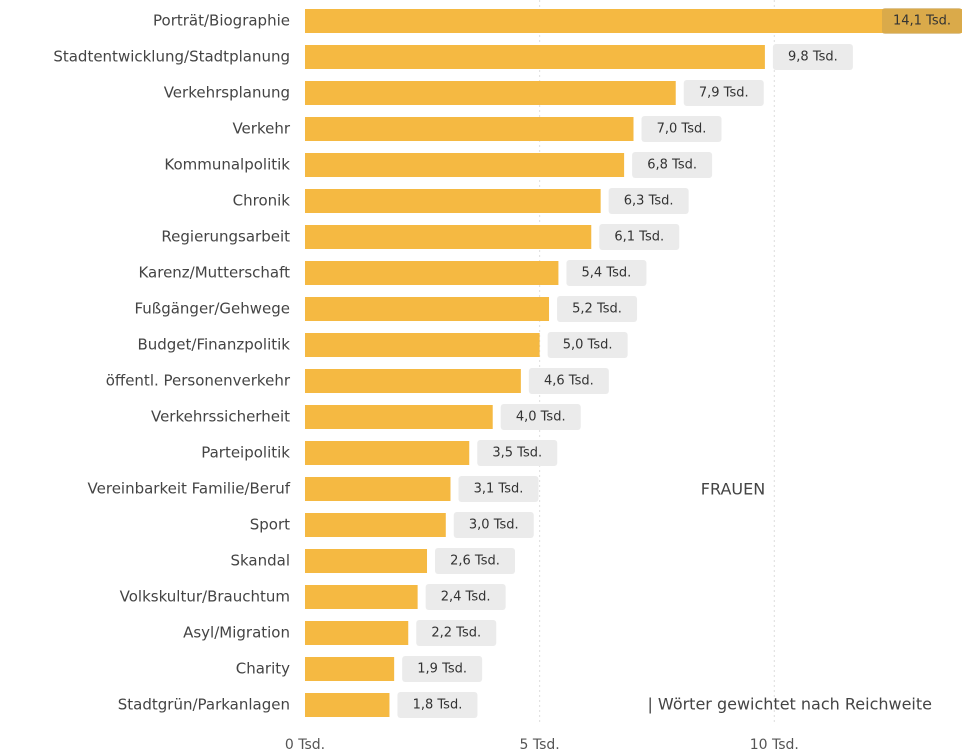 This screenshot has height=755, width=962. I want to click on value-label: 9,8 Tsd., so click(813, 57).